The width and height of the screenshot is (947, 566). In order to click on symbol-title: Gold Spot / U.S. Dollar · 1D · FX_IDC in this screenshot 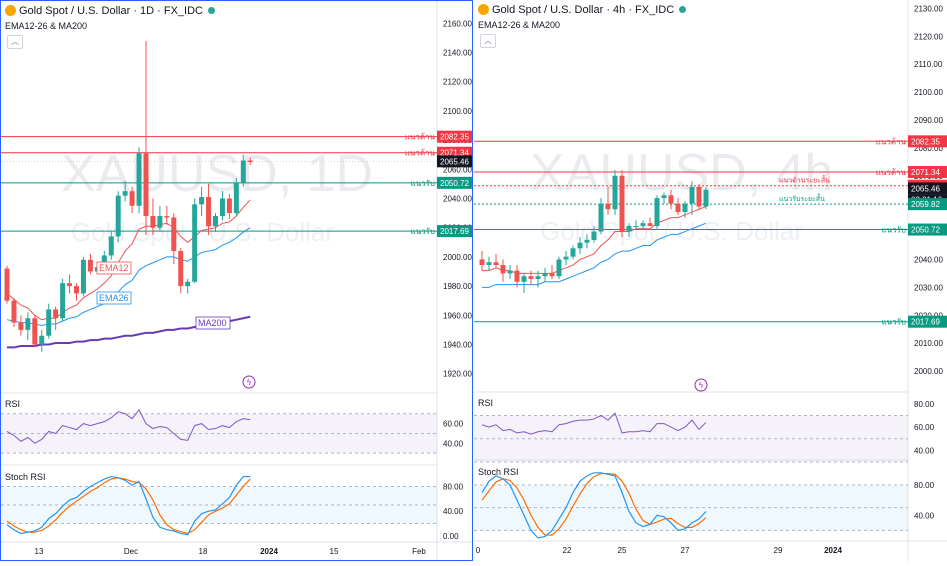, I will do `click(111, 11)`.